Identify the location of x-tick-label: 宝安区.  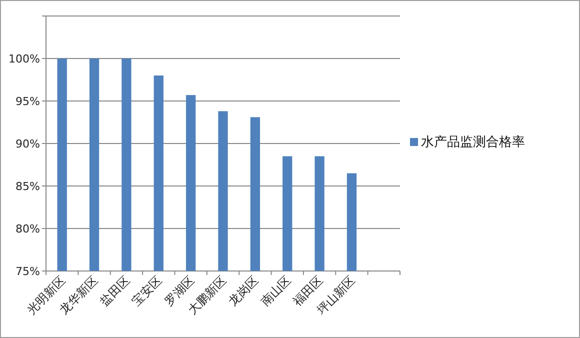
(147, 291).